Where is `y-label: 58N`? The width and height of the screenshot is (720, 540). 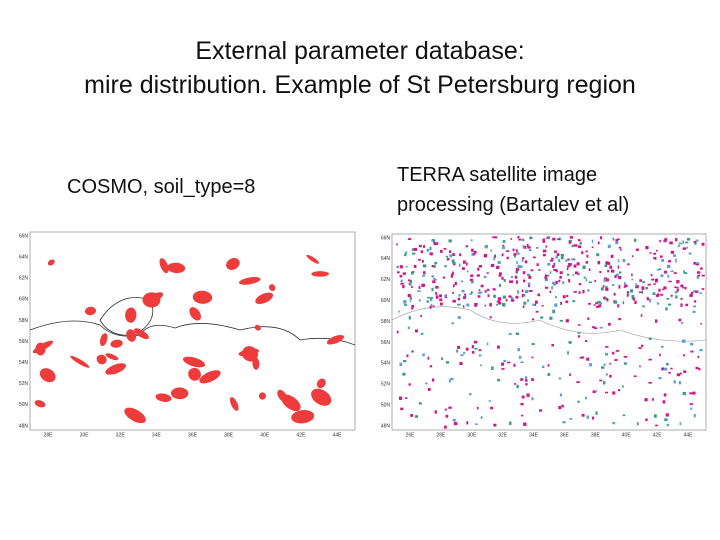 y-label: 58N is located at coordinates (24, 321).